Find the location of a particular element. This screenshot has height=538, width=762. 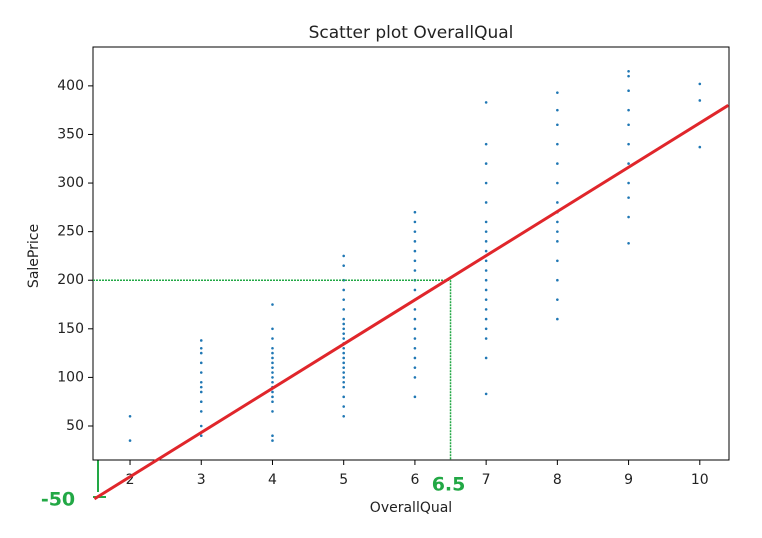

y-tick-label: 250 is located at coordinates (70, 232).